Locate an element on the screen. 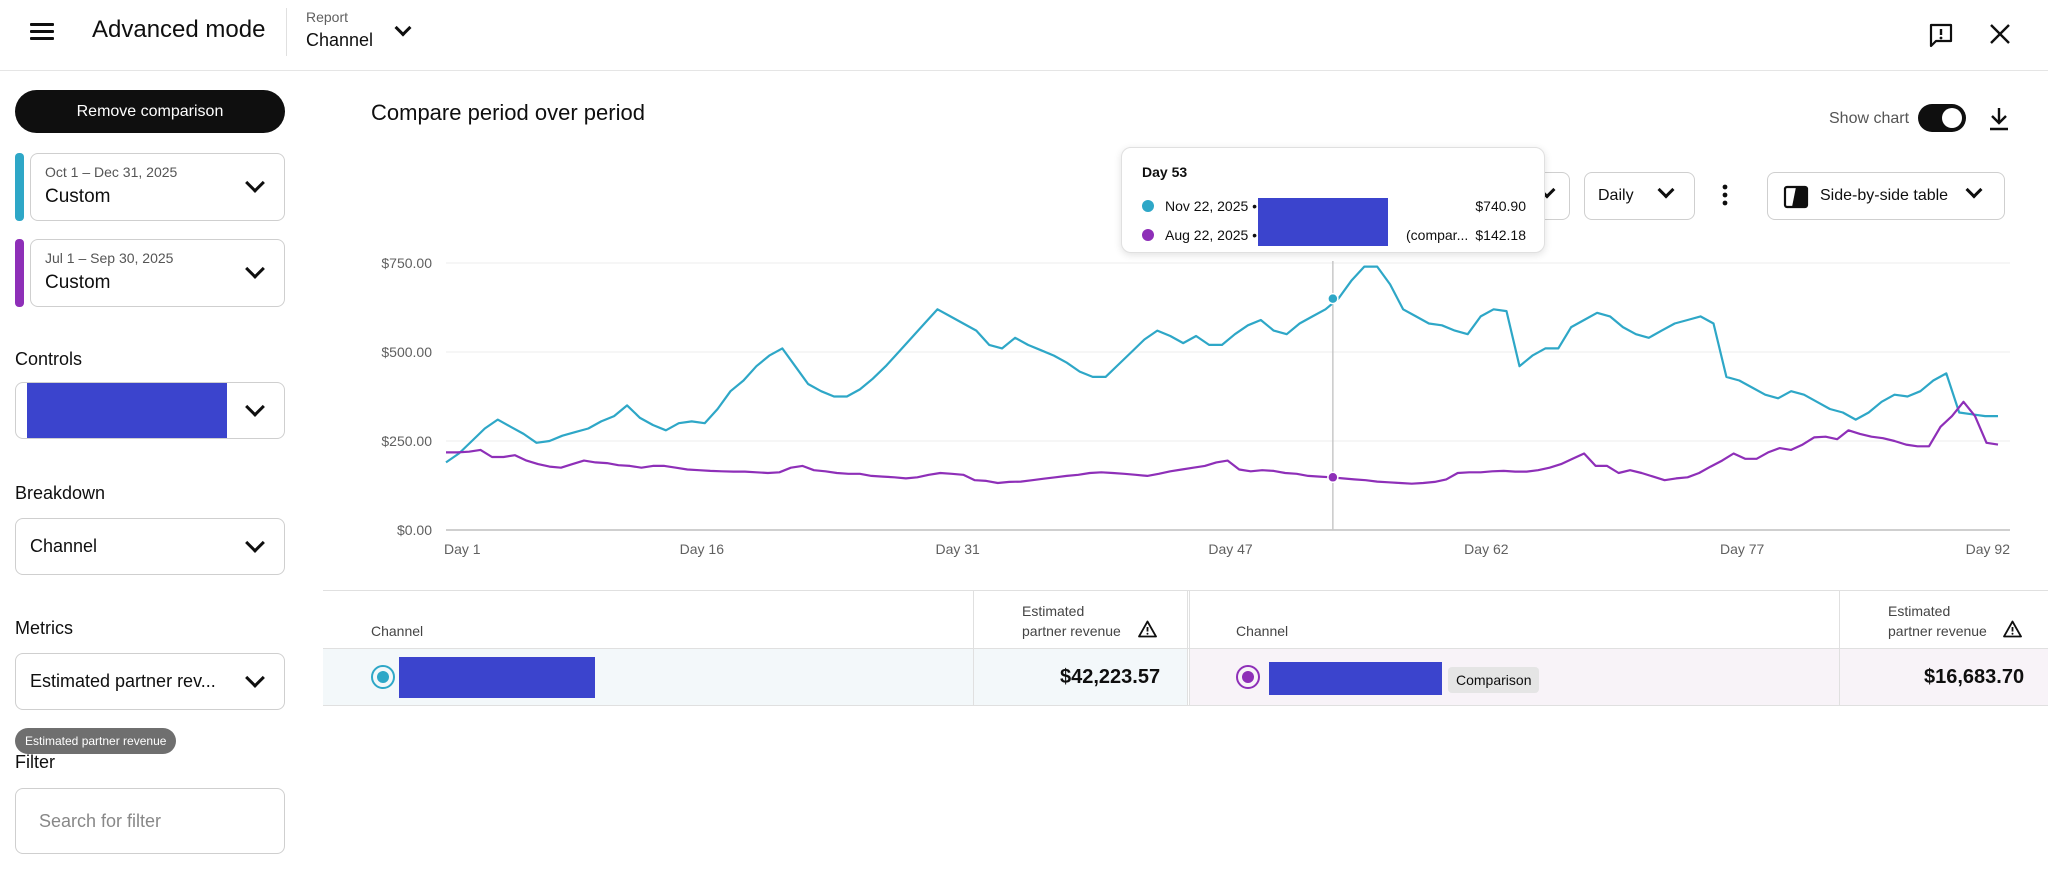 The height and width of the screenshot is (874, 2048). table-bottom-divider is located at coordinates (1185, 705).